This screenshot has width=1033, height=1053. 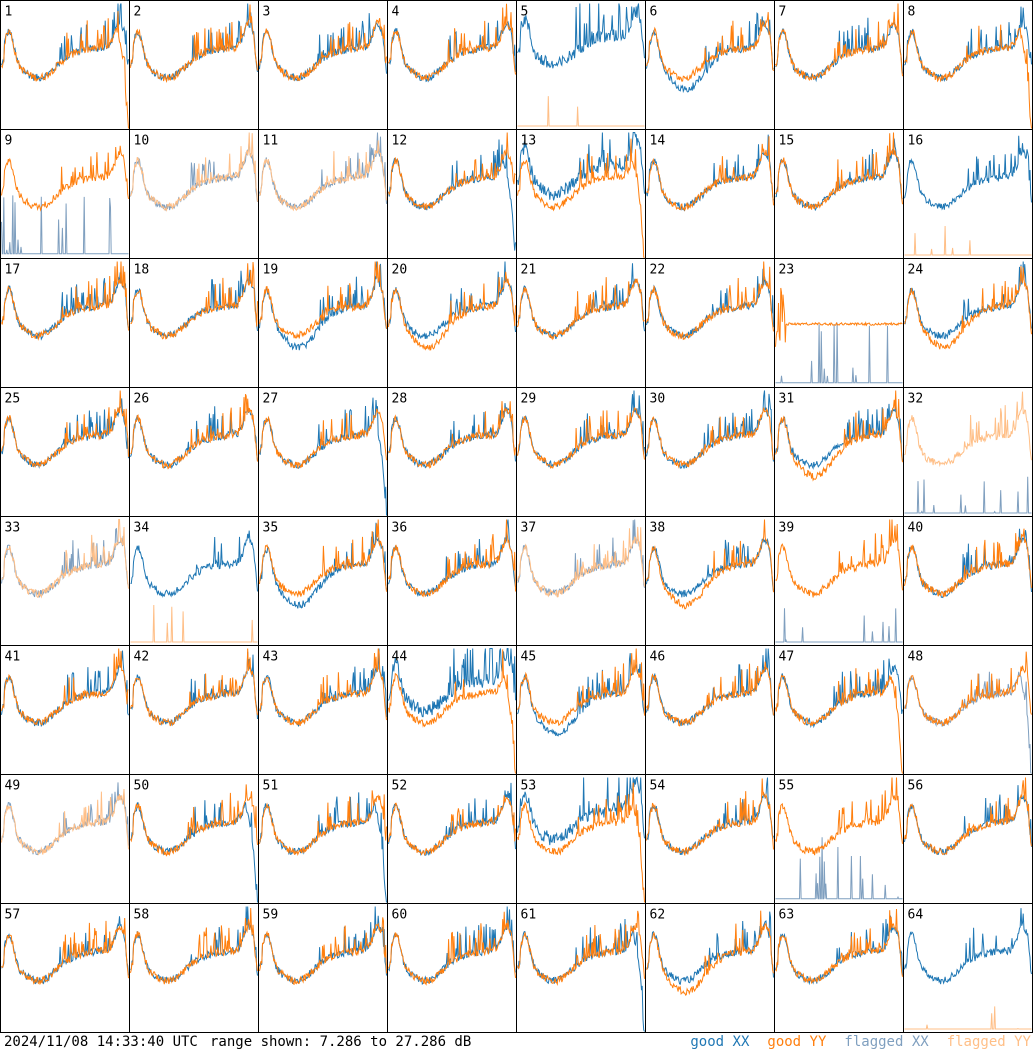 What do you see at coordinates (101, 1042) in the screenshot?
I see `timestamp: 2024/11/08 14:33:40 UTC` at bounding box center [101, 1042].